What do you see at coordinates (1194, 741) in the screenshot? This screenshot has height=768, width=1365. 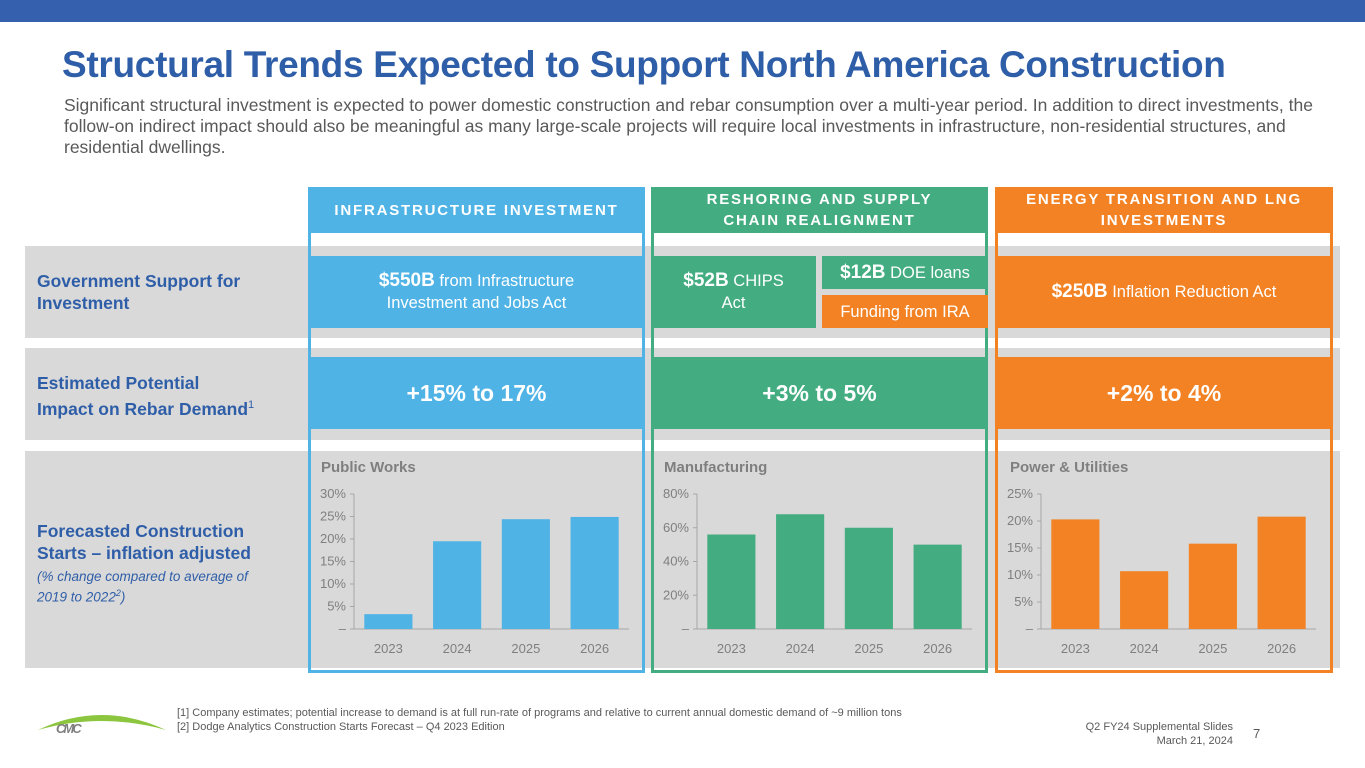 I see `deck-date: March 21, 2024` at bounding box center [1194, 741].